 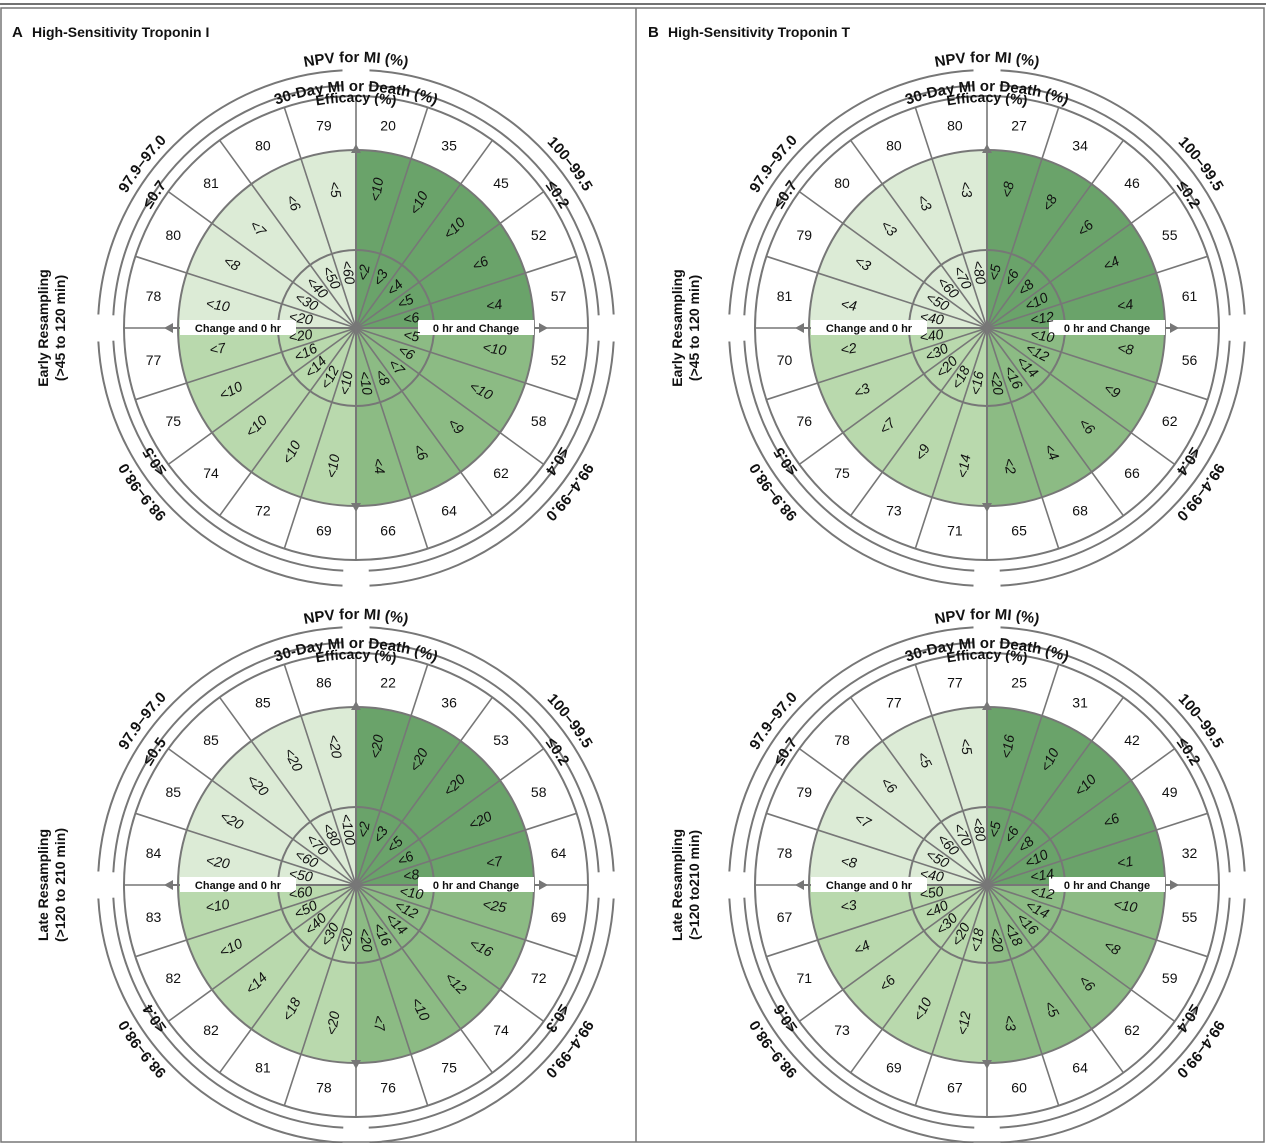 What do you see at coordinates (539, 421) in the screenshot?
I see `efficacy-value-6: 58` at bounding box center [539, 421].